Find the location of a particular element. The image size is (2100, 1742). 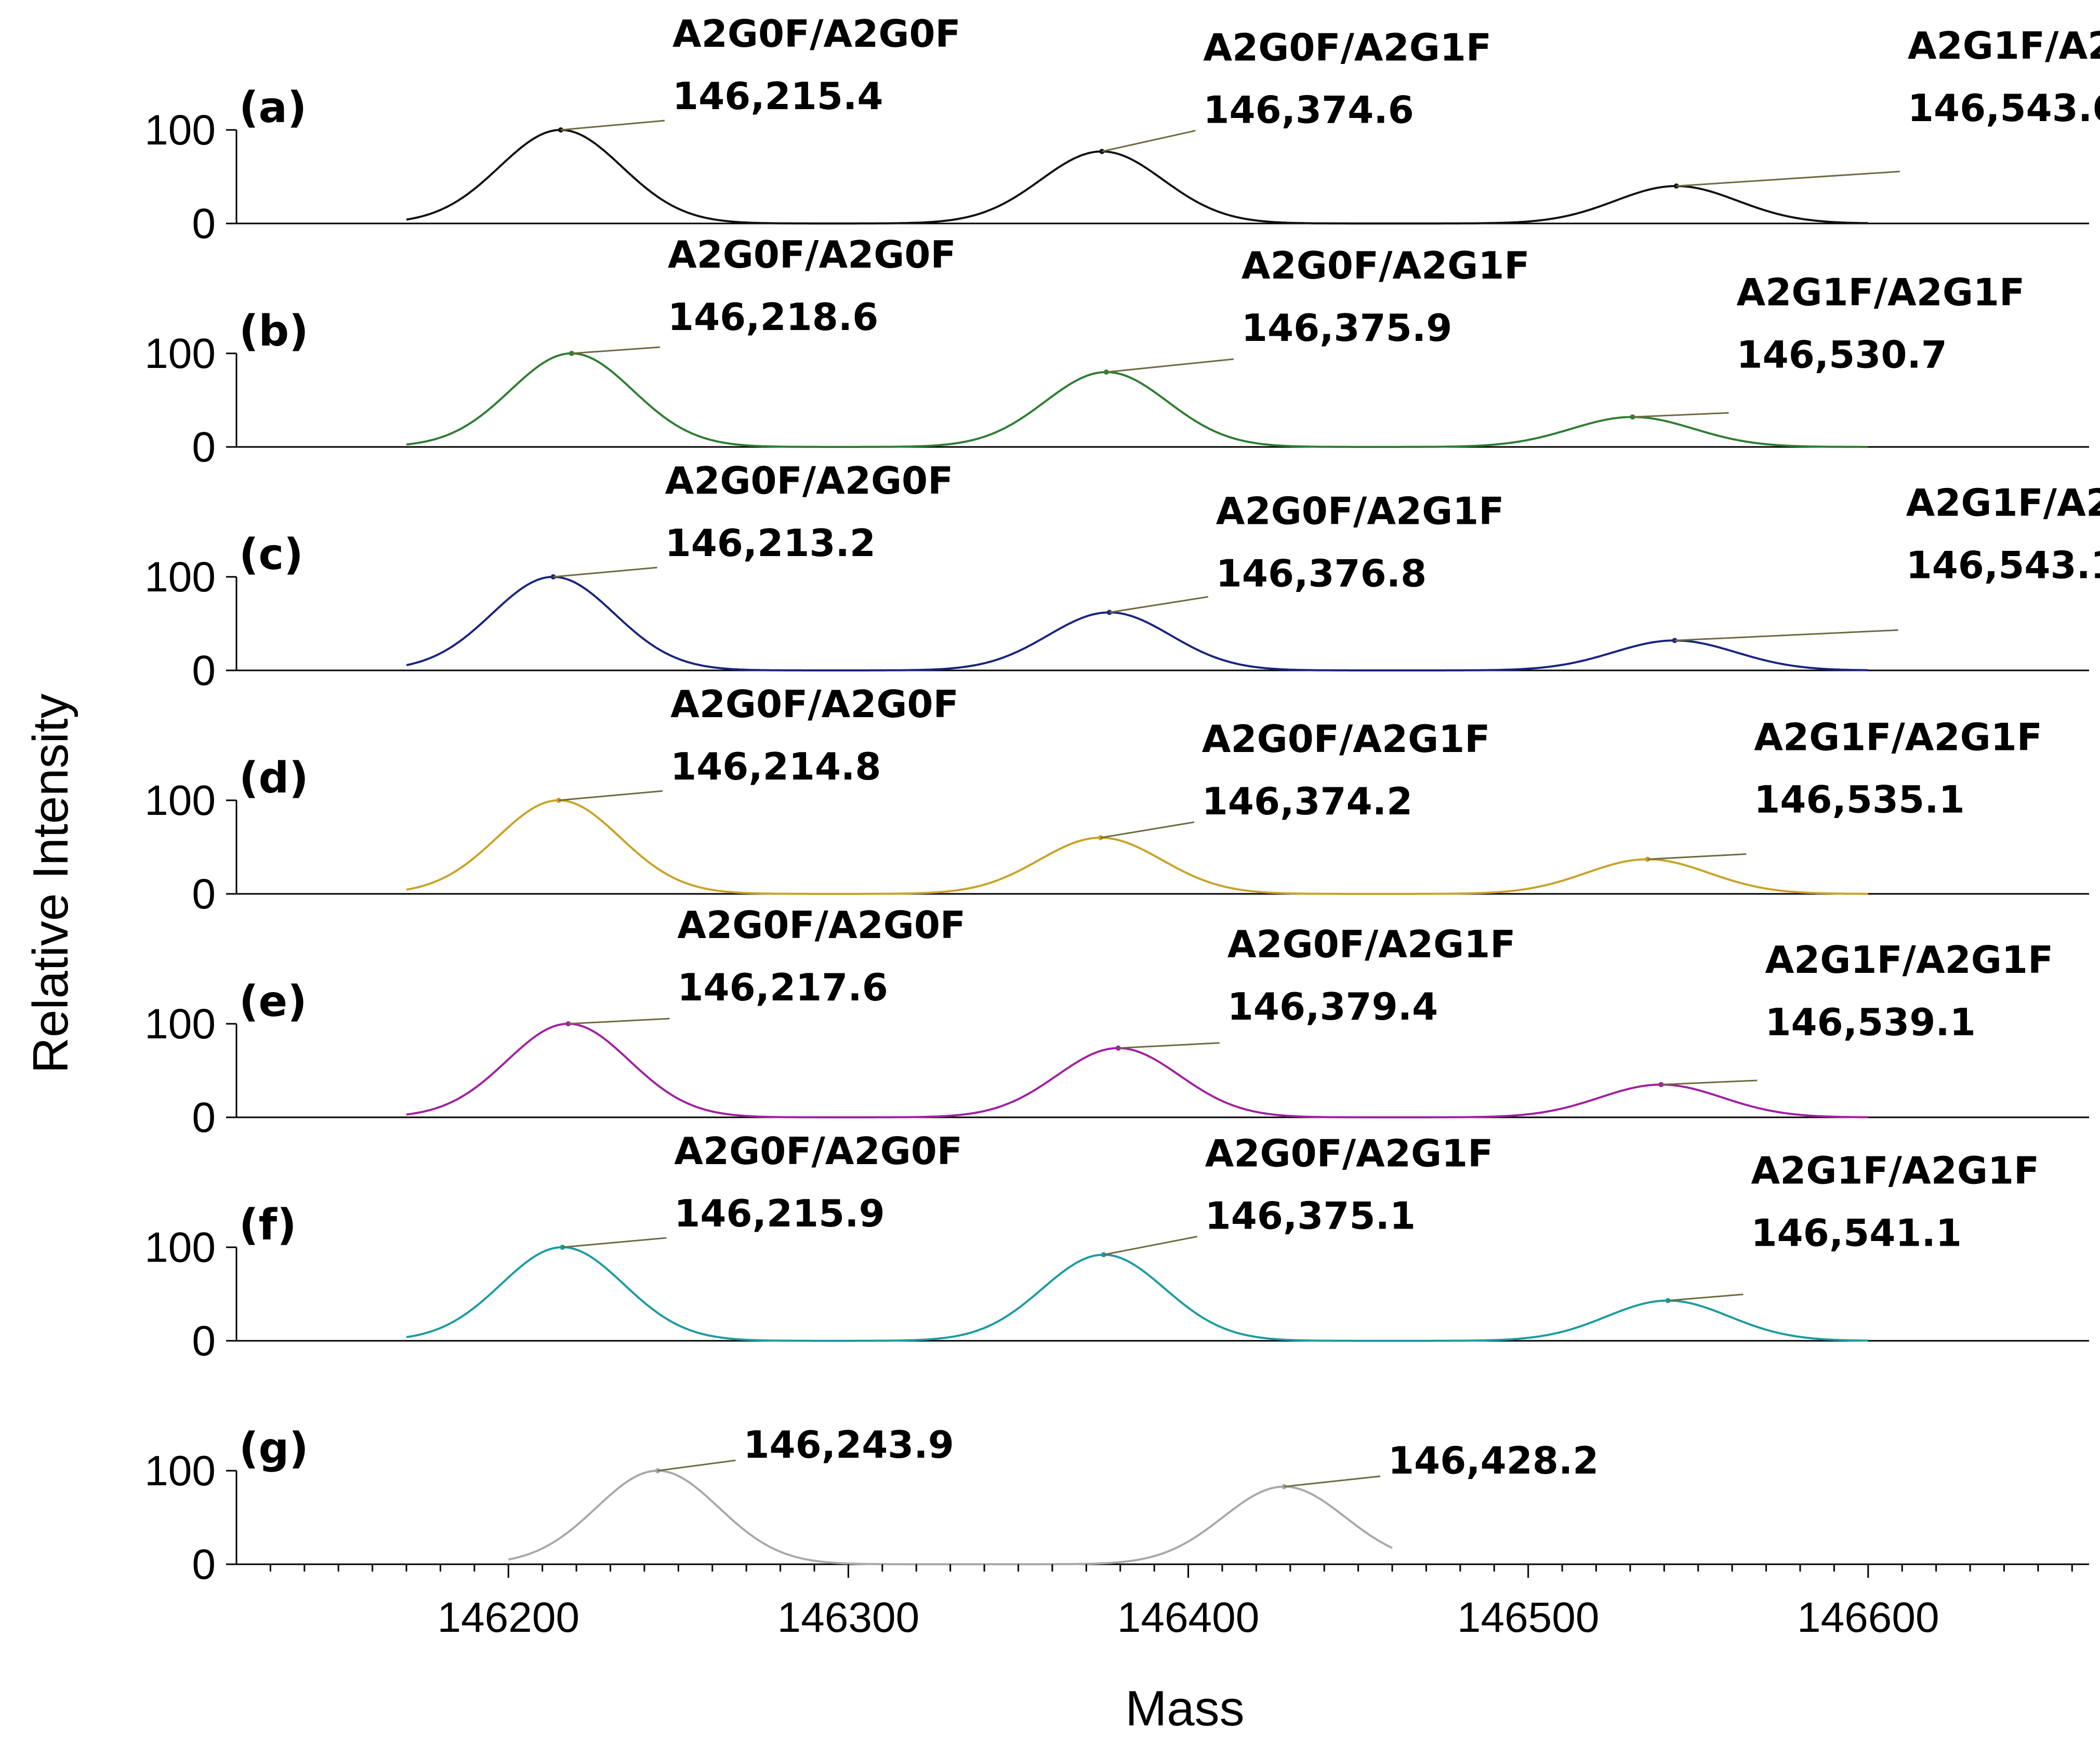

panel-label: (d) is located at coordinates (274, 778).